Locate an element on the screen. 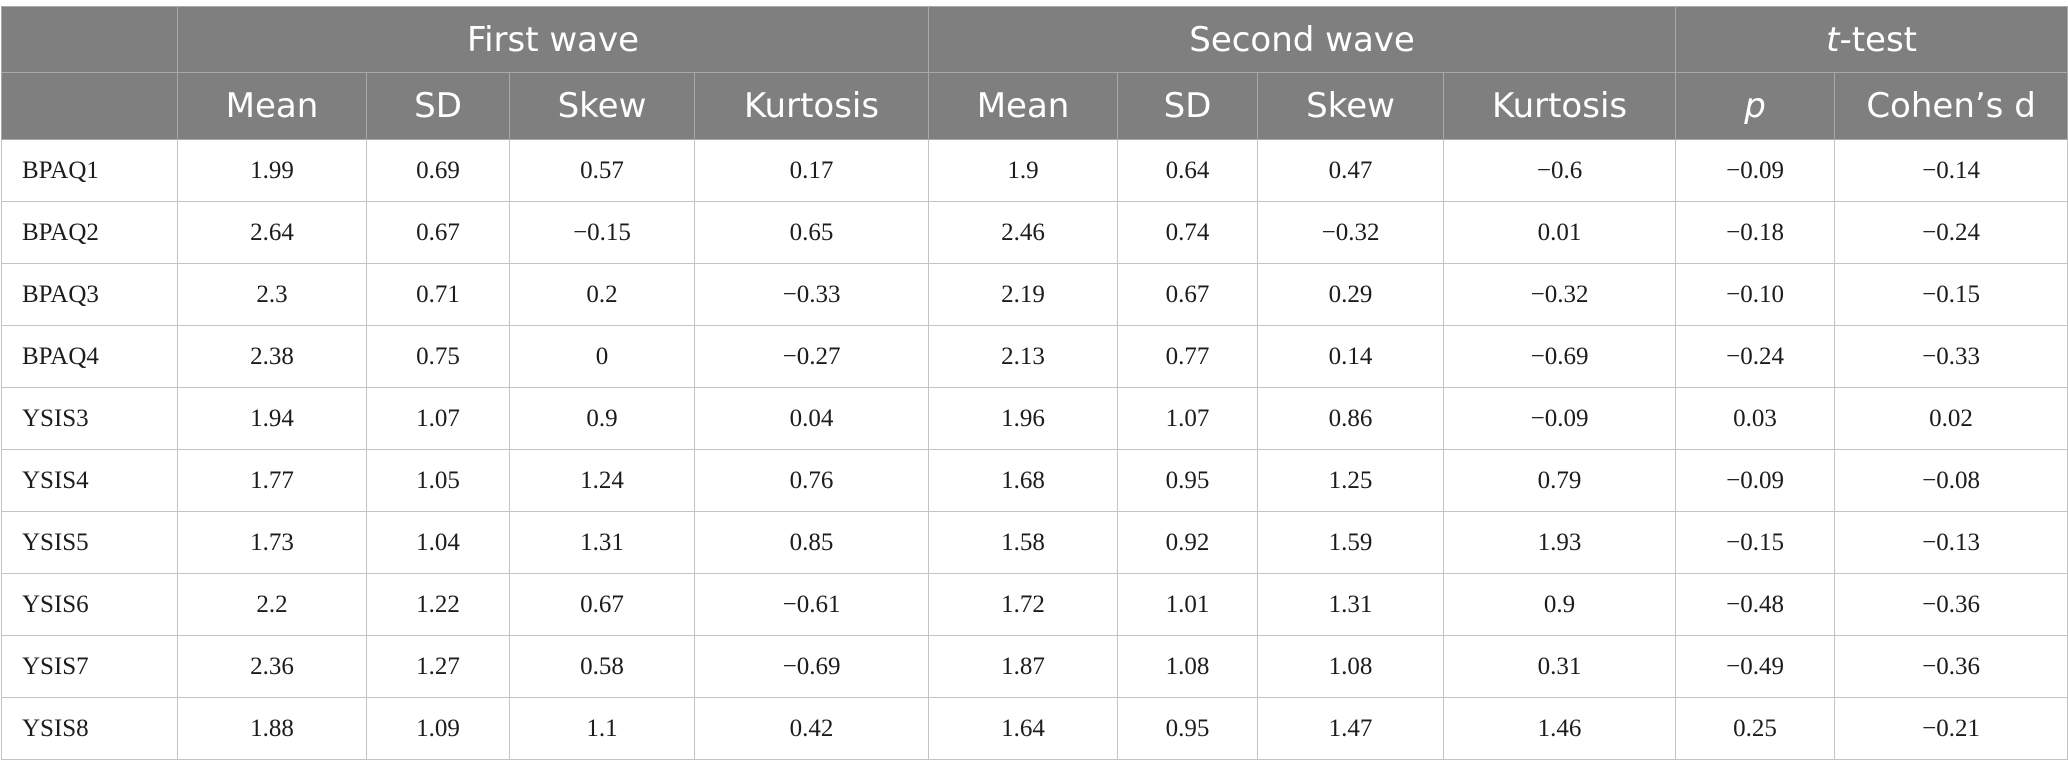  table-cell: 0.79 is located at coordinates (1560, 480).